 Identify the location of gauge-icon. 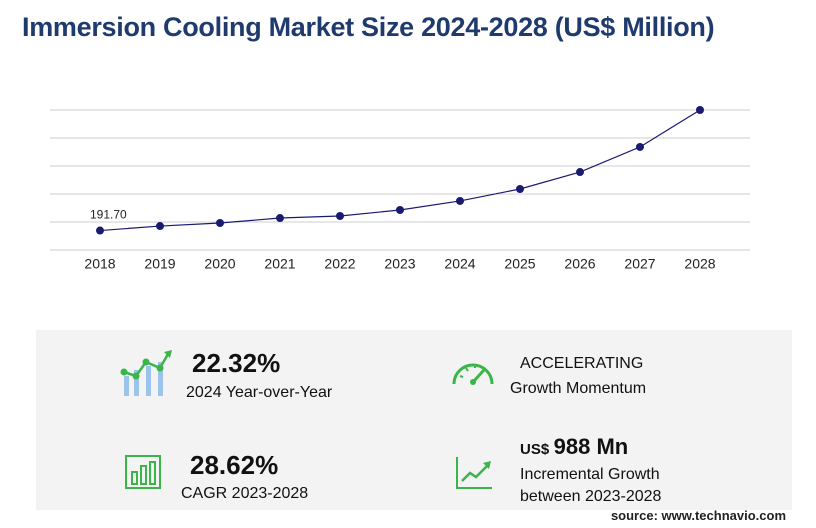
(473, 374).